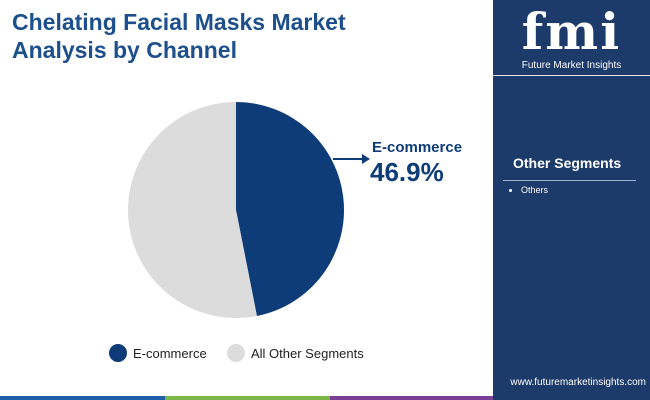 The image size is (650, 400). I want to click on side-rule, so click(569, 180).